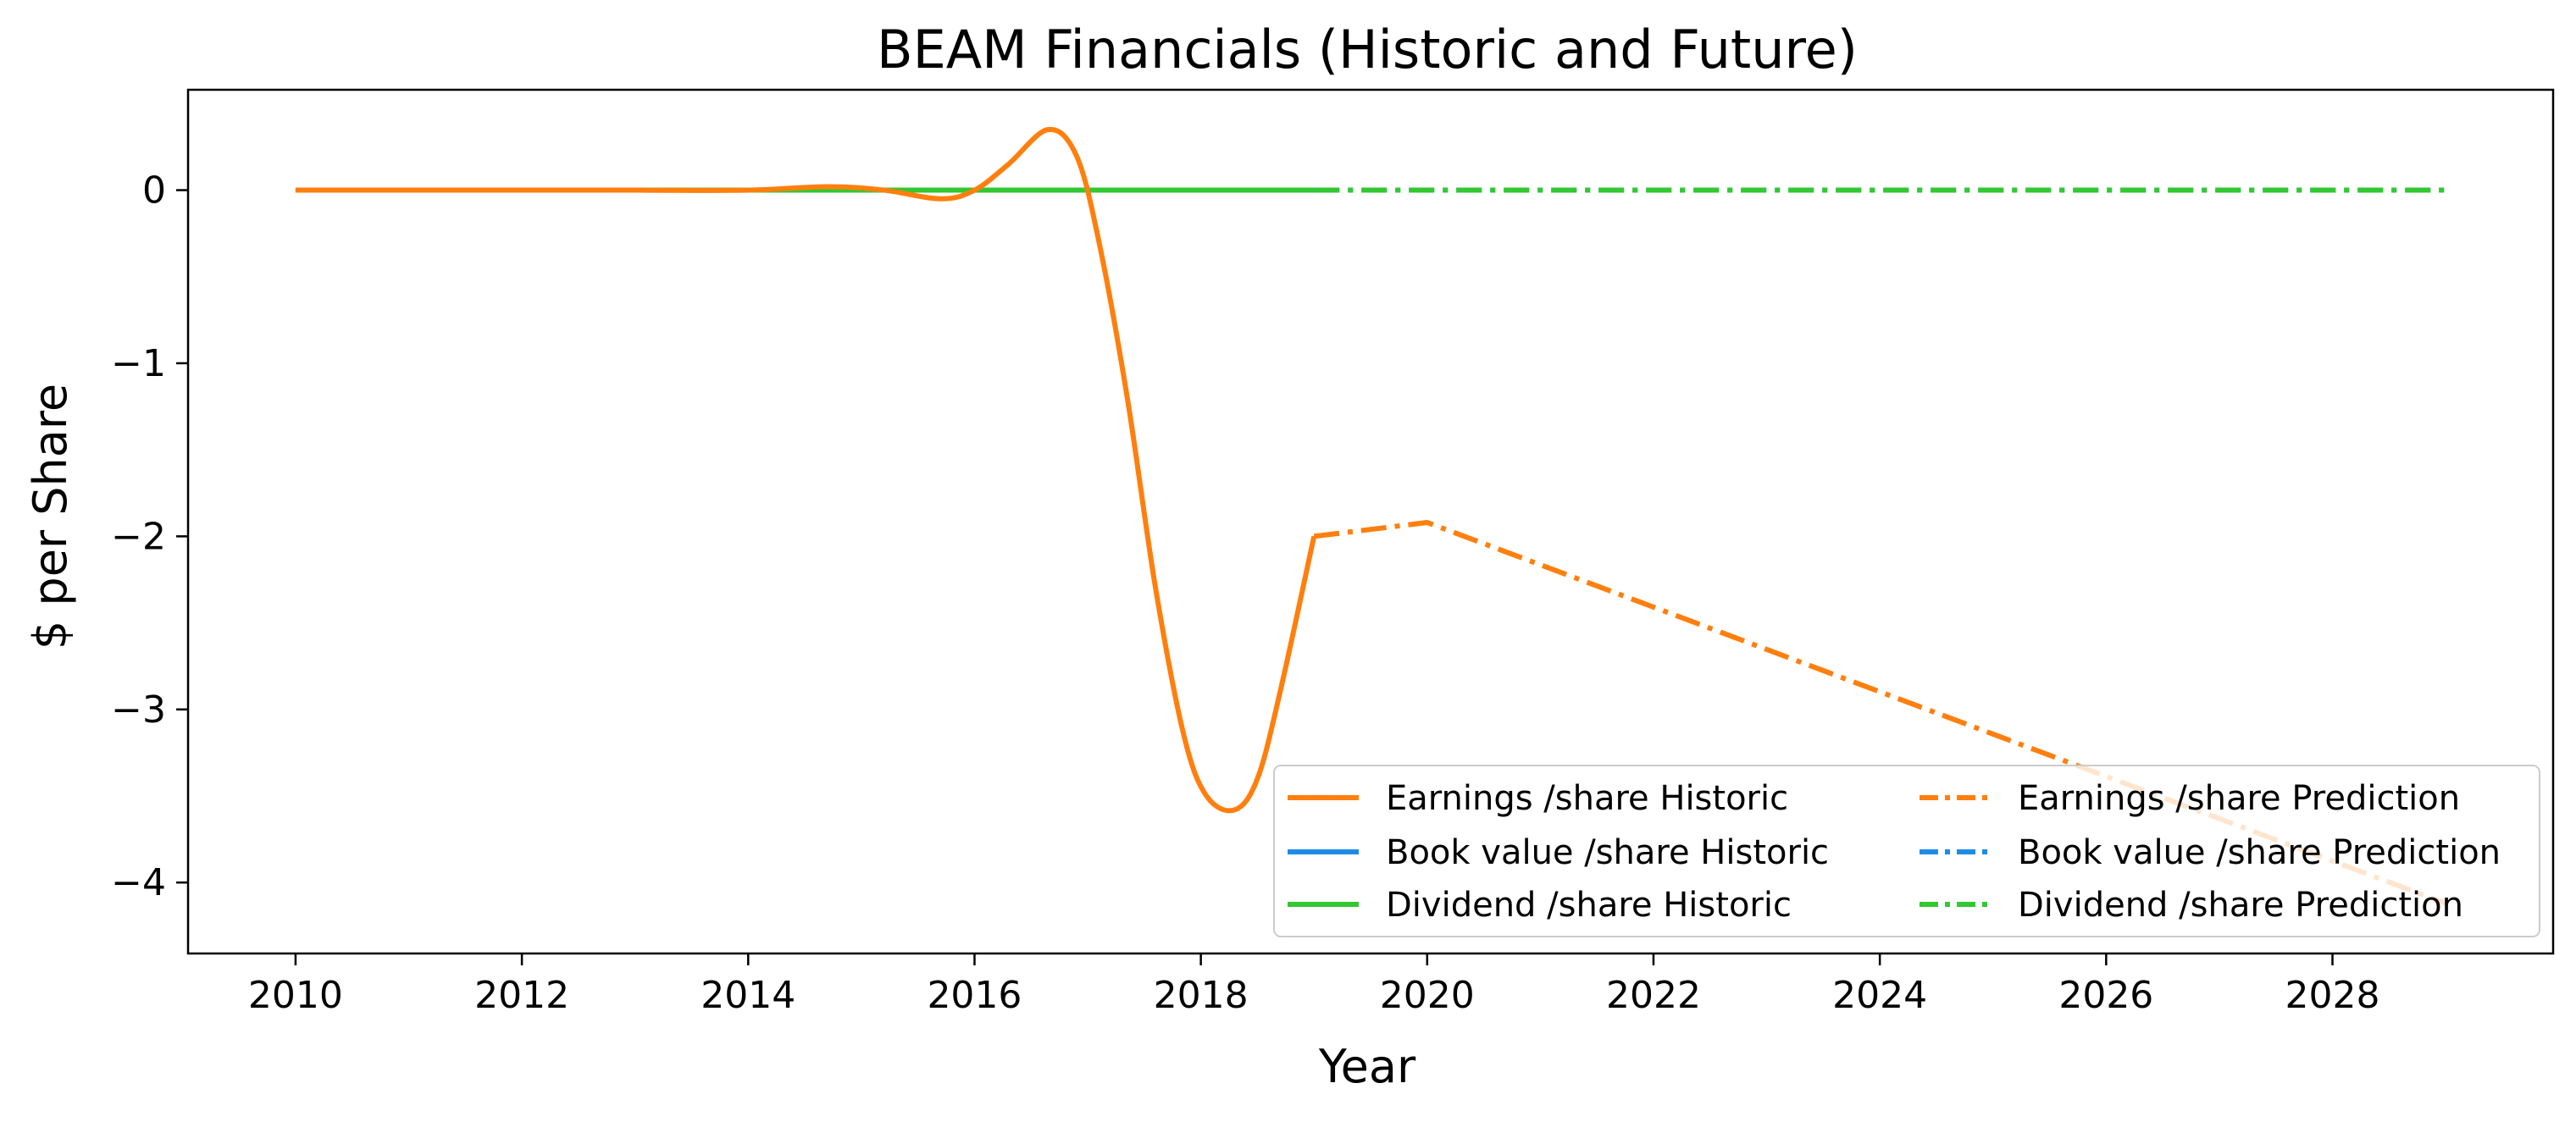 The width and height of the screenshot is (2576, 1122). What do you see at coordinates (138, 536) in the screenshot?
I see `y-tick-label: −2` at bounding box center [138, 536].